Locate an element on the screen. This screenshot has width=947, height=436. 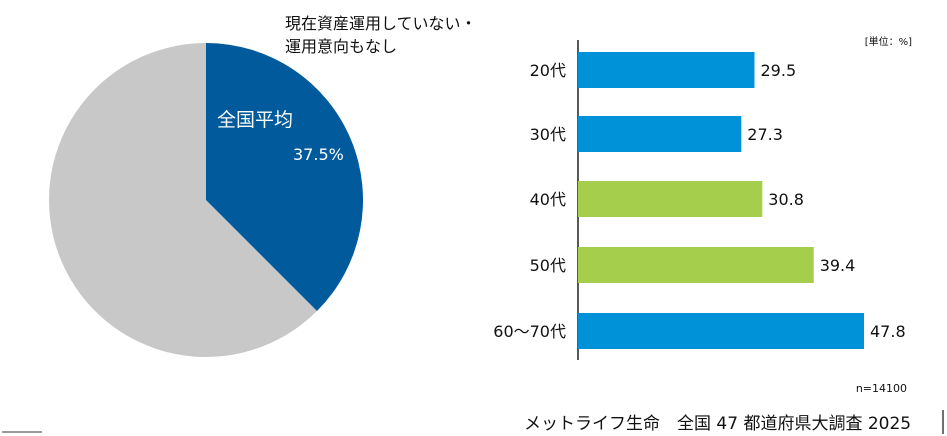
bar-value-label: 47.8 is located at coordinates (888, 331).